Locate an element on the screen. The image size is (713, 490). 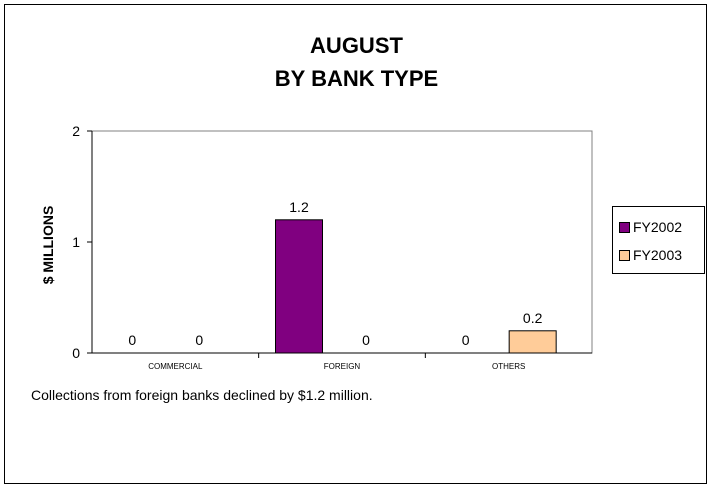
legend-item-fy2003: FY2003 is located at coordinates (650, 255).